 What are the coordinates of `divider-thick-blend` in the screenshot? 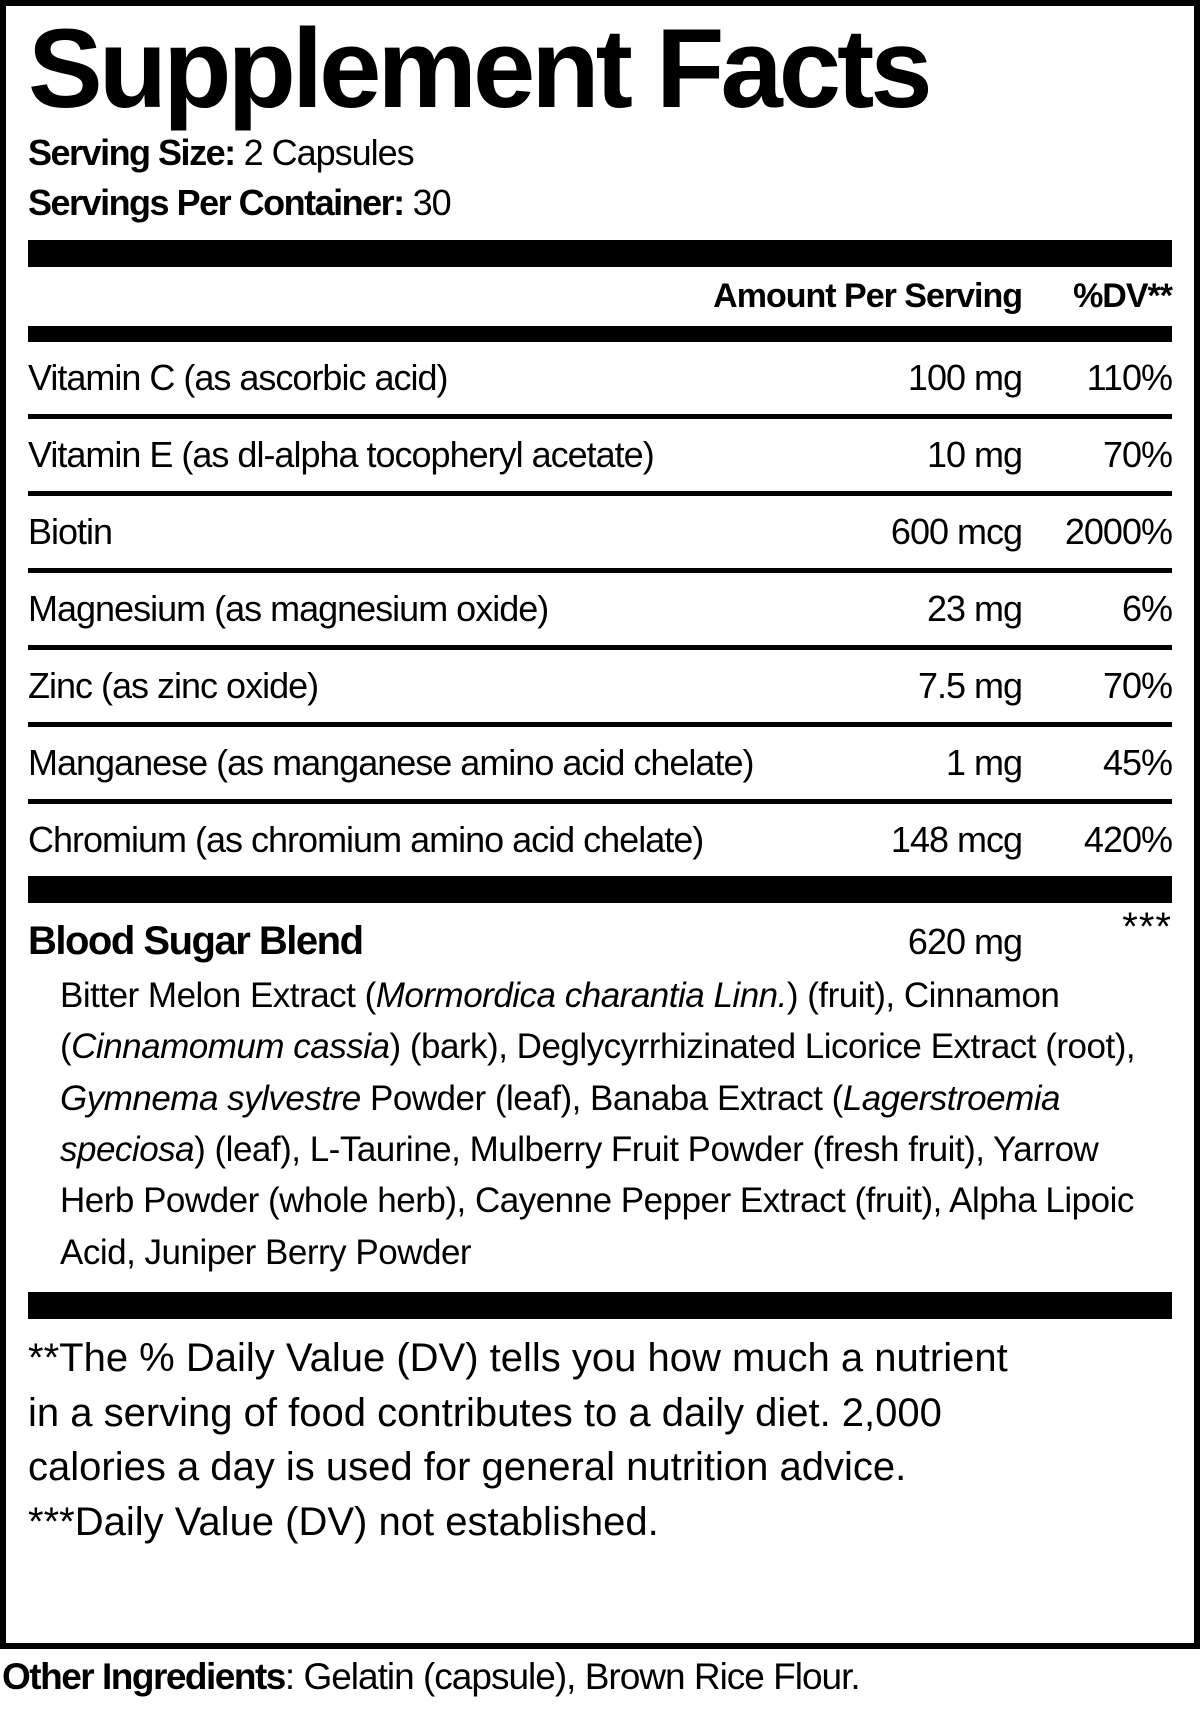 It's located at (600, 889).